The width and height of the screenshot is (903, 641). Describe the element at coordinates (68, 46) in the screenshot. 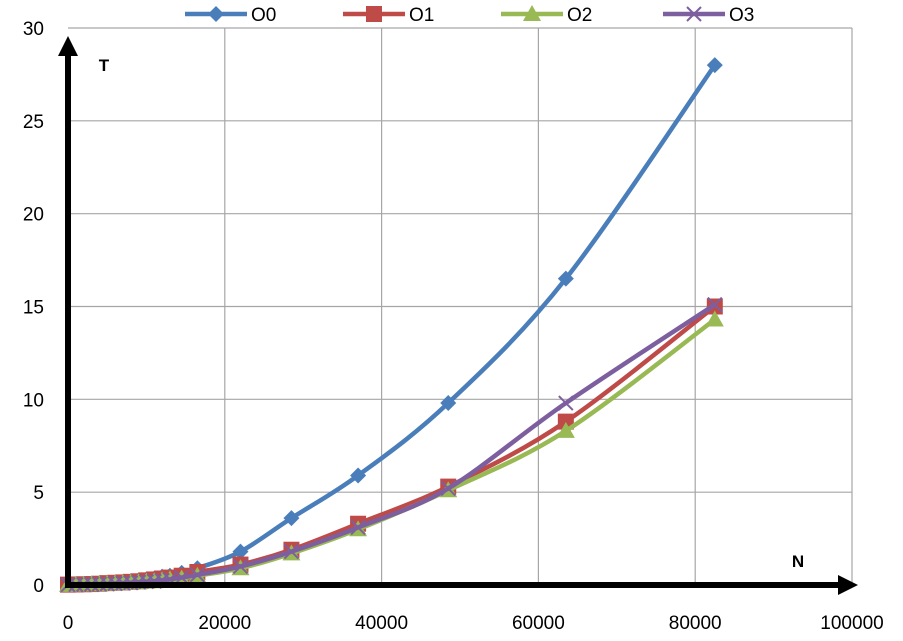

I see `y-axis-arrow` at that location.